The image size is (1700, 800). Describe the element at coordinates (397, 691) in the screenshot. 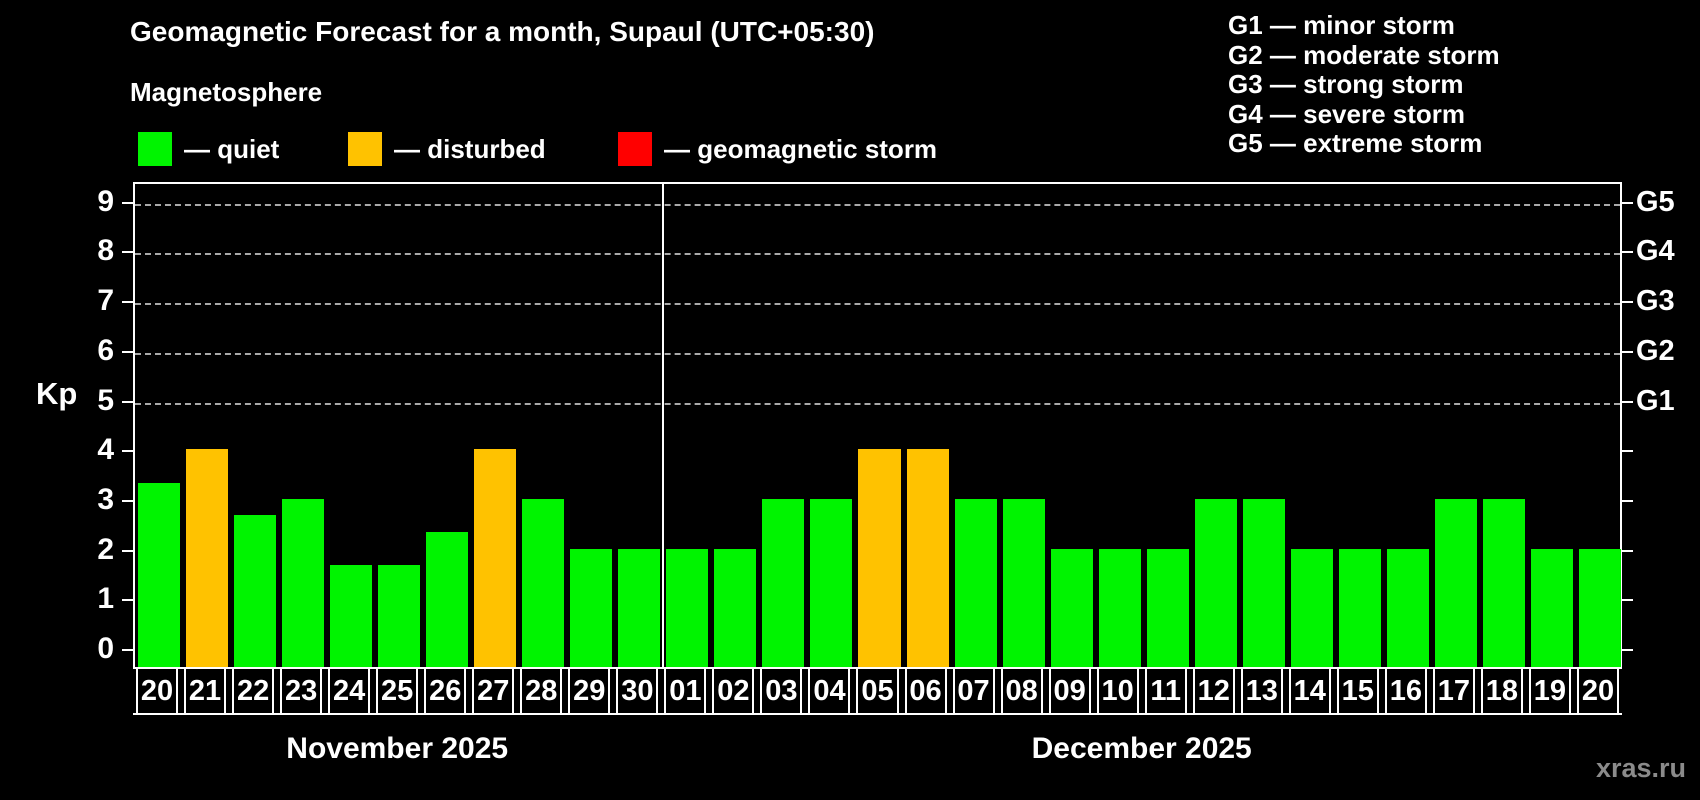

I see `day-label-nov-25: 25` at that location.